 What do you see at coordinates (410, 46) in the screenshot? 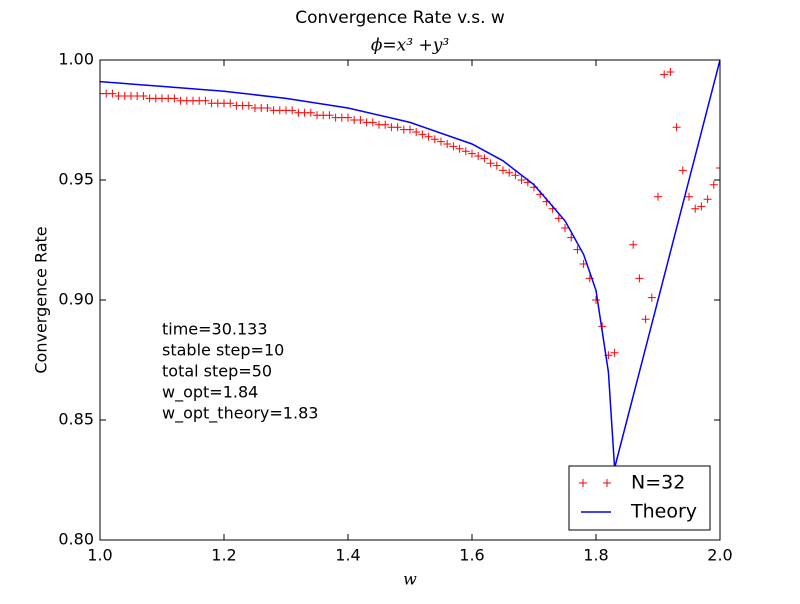
I see `chart-subtitle: ϕ=x³ +y³` at bounding box center [410, 46].